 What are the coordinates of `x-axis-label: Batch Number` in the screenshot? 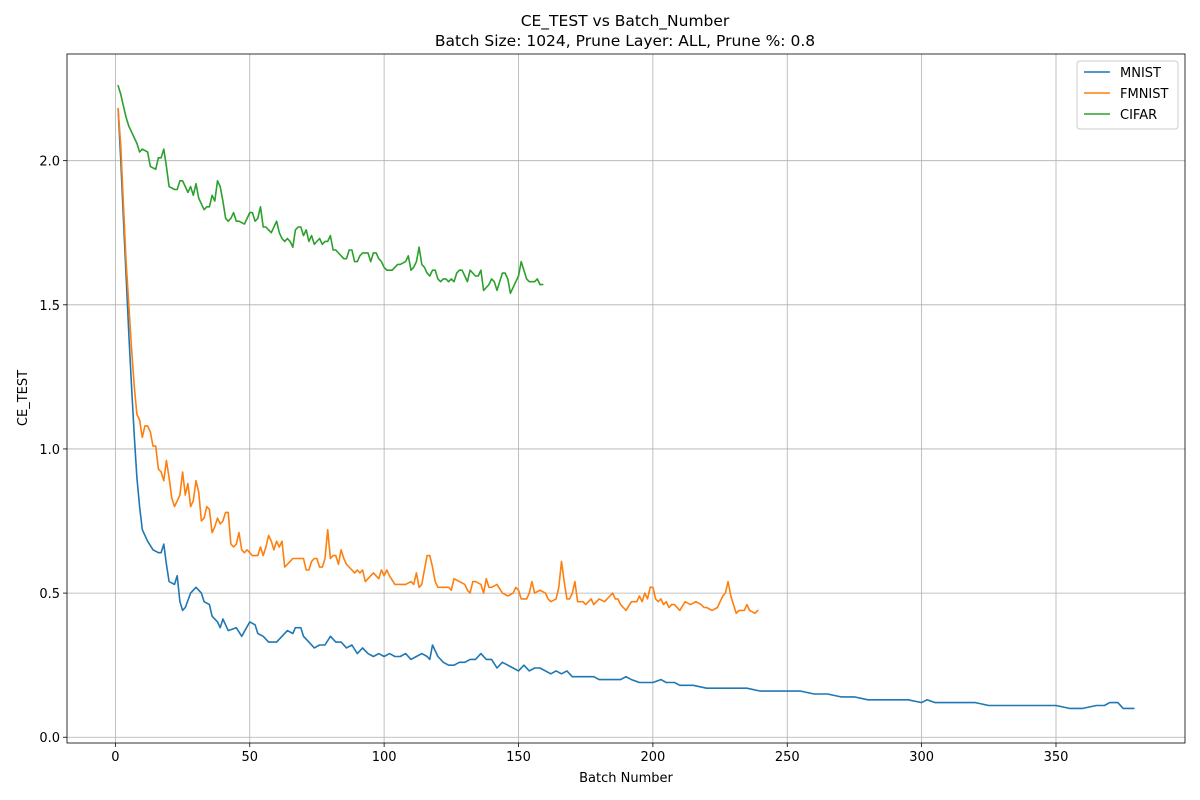 It's located at (626, 778).